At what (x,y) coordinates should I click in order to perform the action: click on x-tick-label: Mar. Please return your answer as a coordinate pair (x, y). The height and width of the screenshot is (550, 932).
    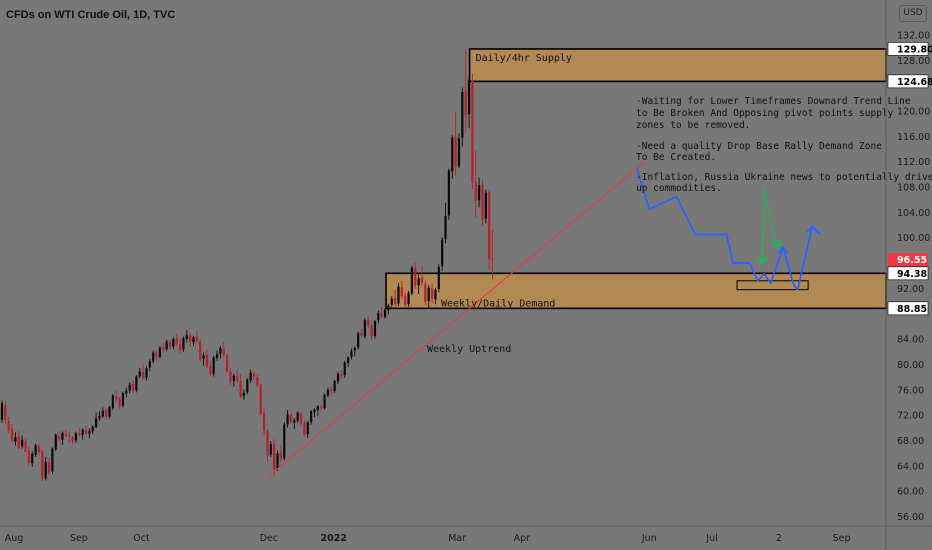
    Looking at the image, I should click on (457, 538).